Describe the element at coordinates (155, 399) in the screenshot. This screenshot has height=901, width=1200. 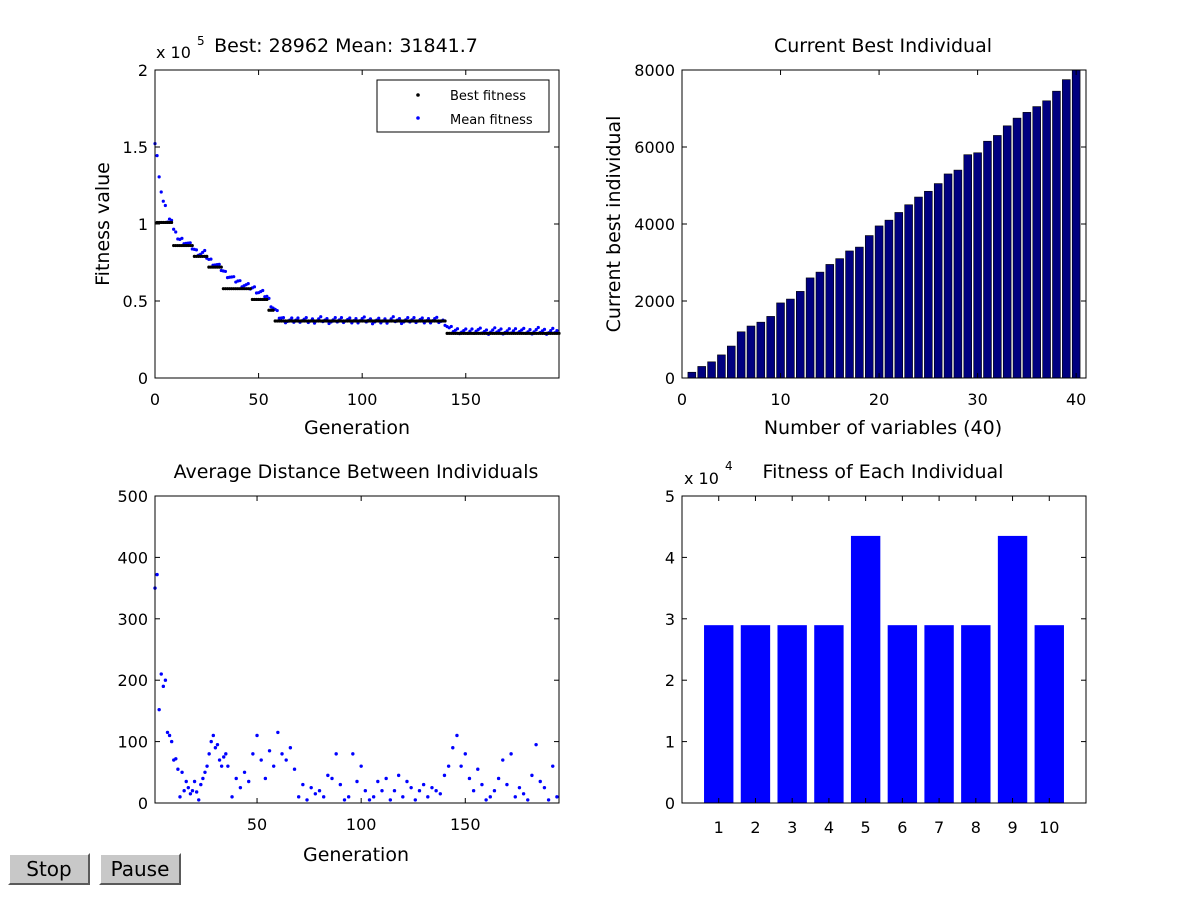
I see `fitness-xtick-label: 0` at that location.